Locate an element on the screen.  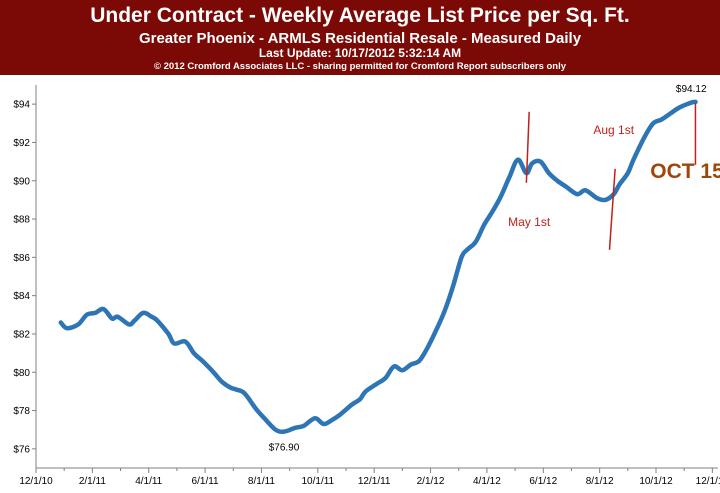
x-tick-label: 12/1/11 is located at coordinates (374, 481).